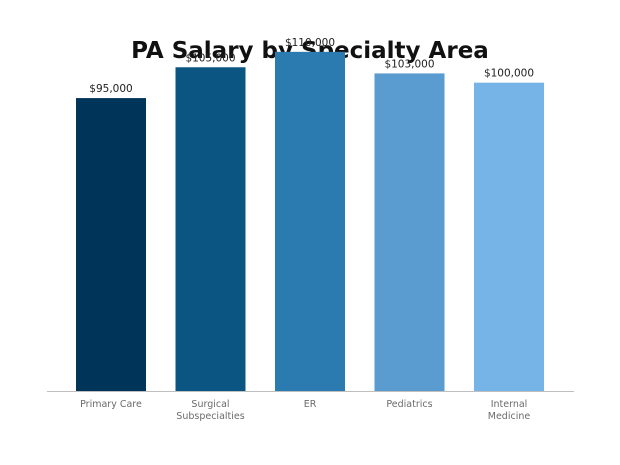 The image size is (620, 465). I want to click on value-labels-group: $95,000 $105,000 $110,000 $103,000 $100,000, so click(311, 66).